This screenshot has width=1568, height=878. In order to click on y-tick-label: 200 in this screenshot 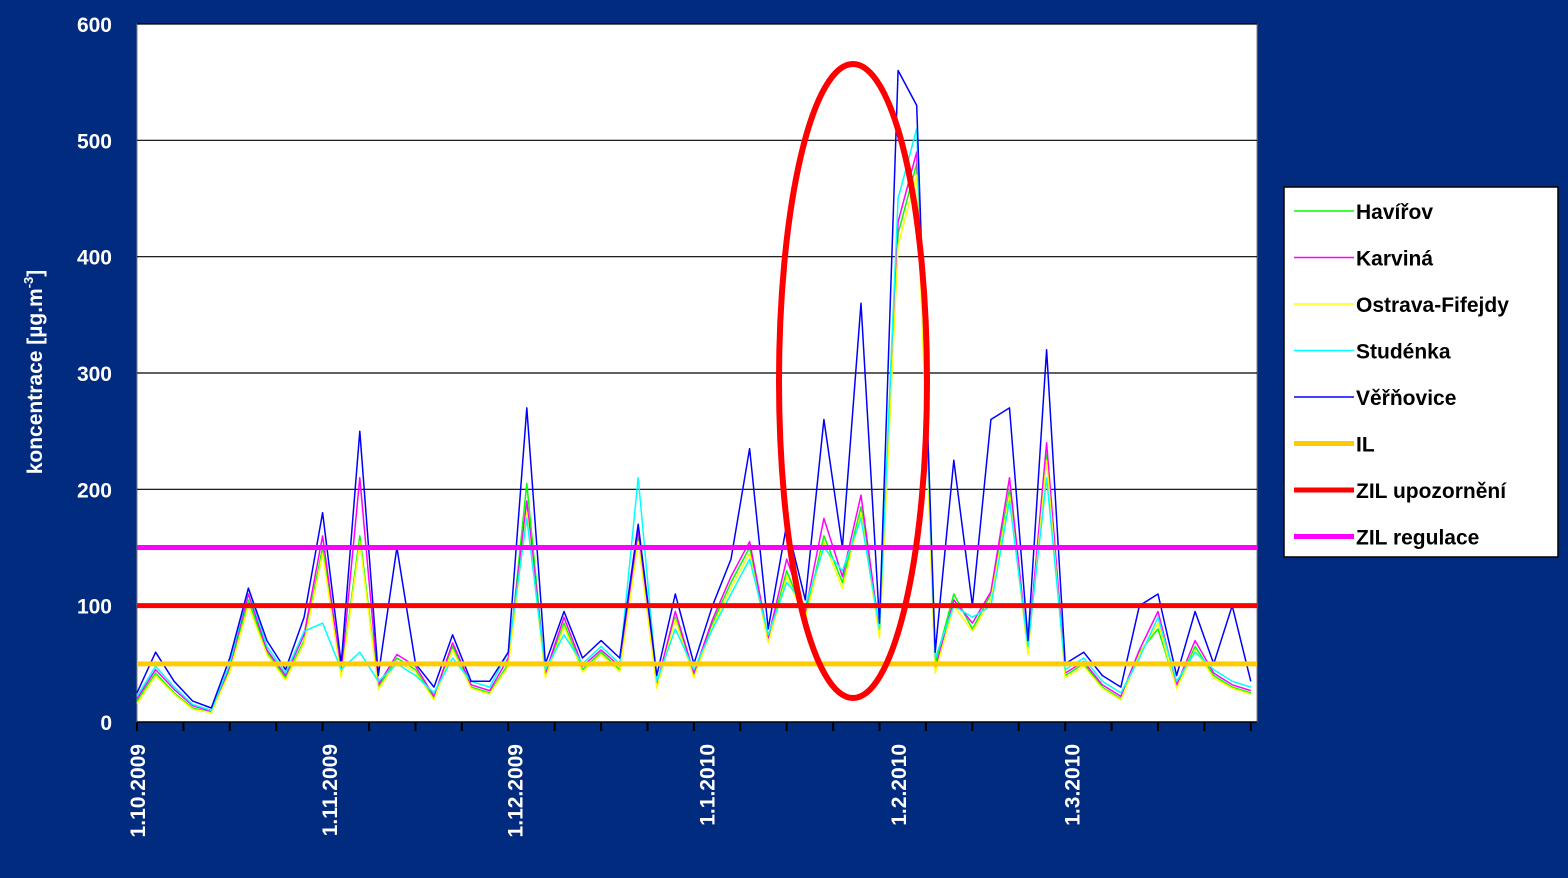, I will do `click(94, 490)`.